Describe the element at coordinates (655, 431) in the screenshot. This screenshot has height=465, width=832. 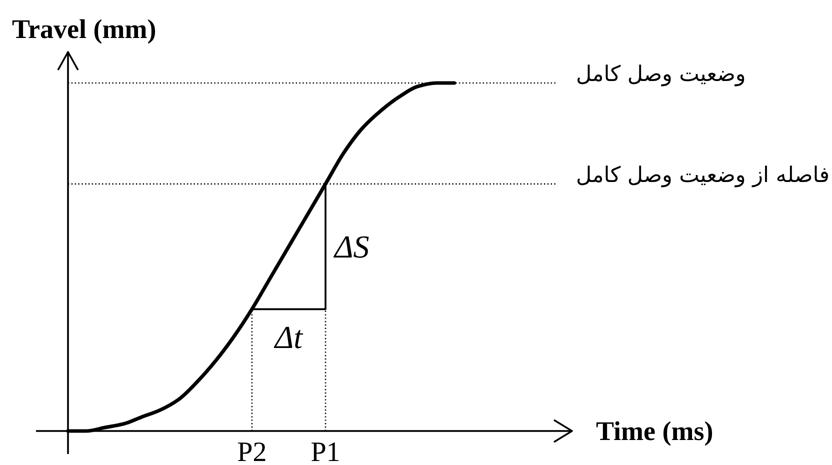
I see `x-axis-title: Time (ms)` at that location.